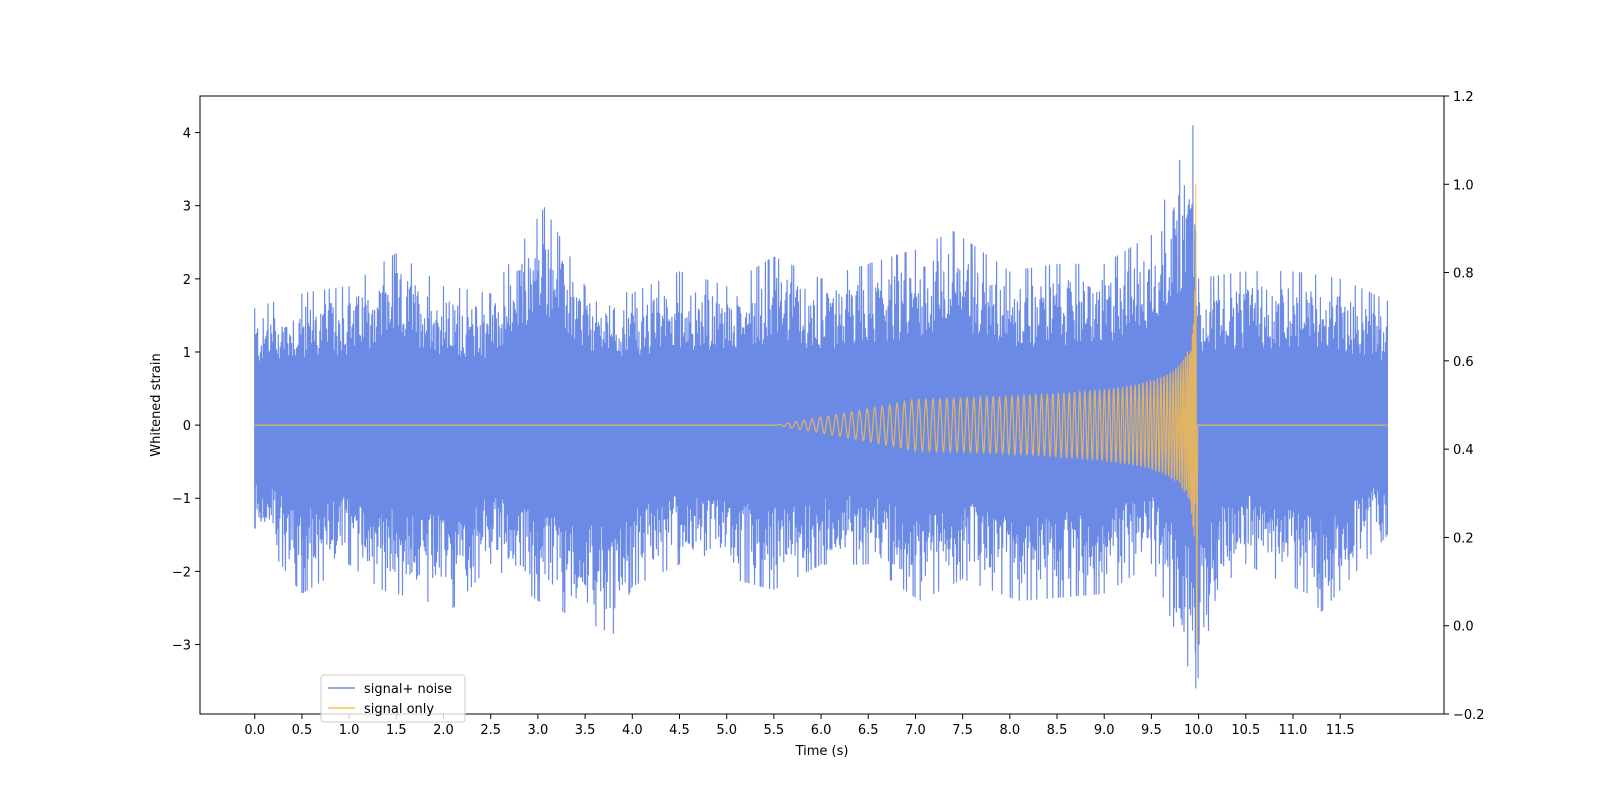  What do you see at coordinates (1104, 730) in the screenshot?
I see `x-tick-label: 9.0` at bounding box center [1104, 730].